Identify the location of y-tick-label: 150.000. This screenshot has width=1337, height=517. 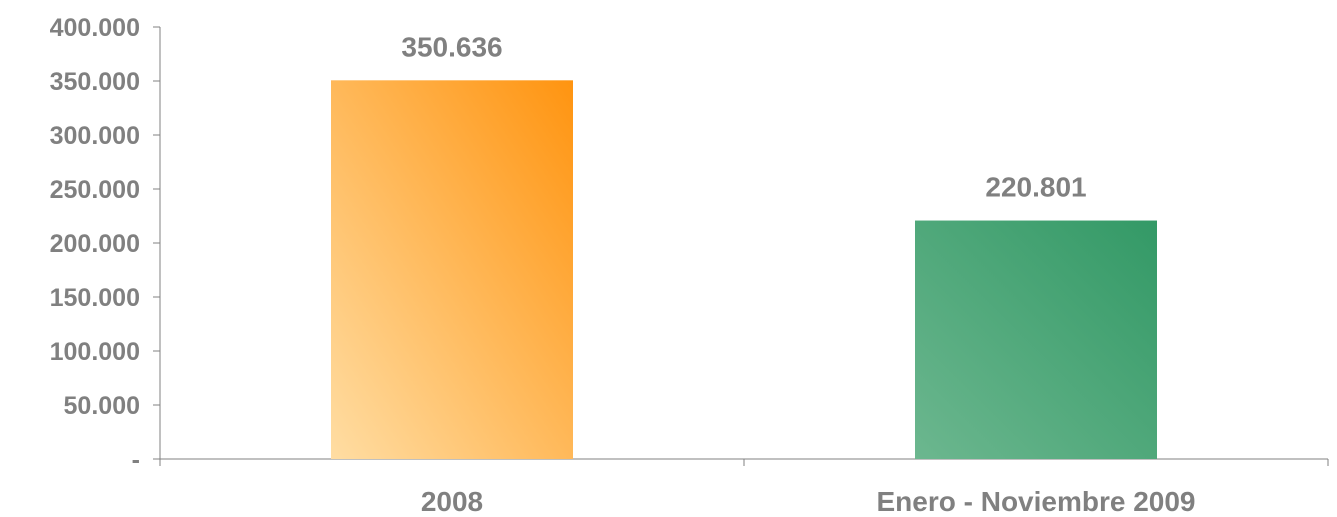
(95, 298).